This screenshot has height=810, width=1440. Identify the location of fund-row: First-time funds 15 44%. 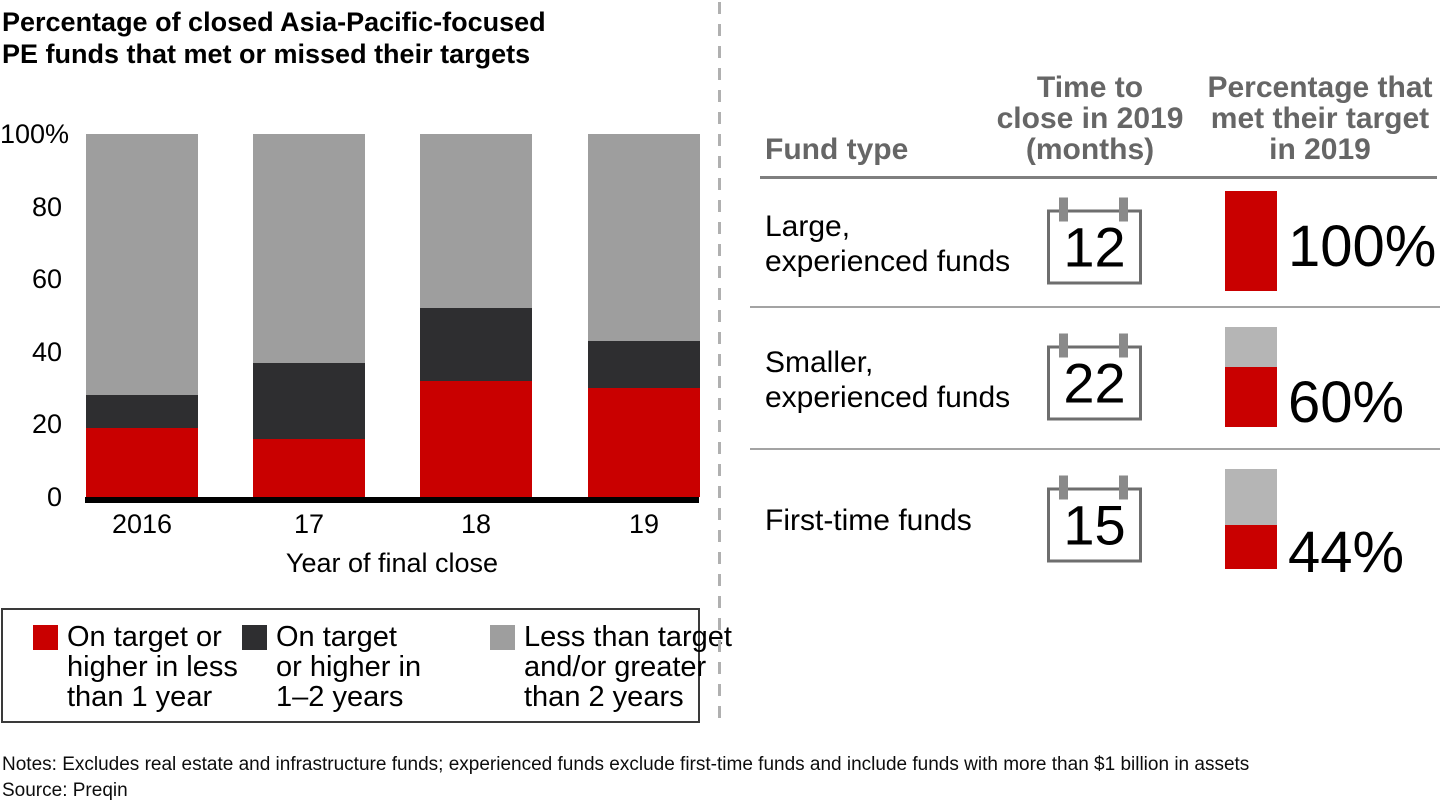
(1095, 519).